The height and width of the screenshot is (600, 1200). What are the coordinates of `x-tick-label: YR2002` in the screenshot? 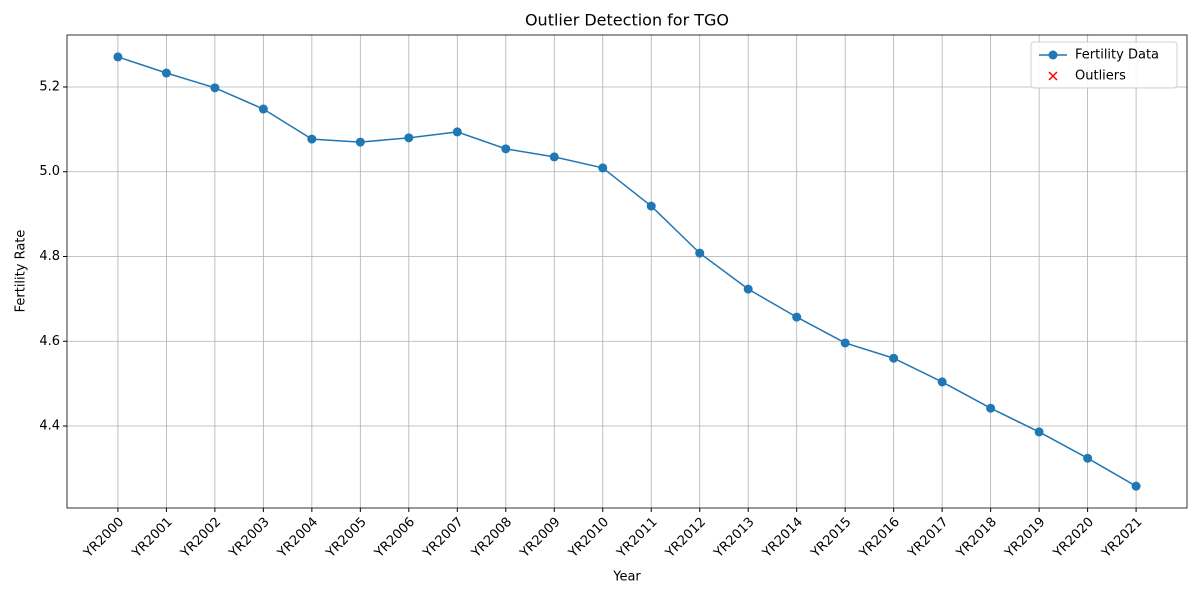 It's located at (200, 538).